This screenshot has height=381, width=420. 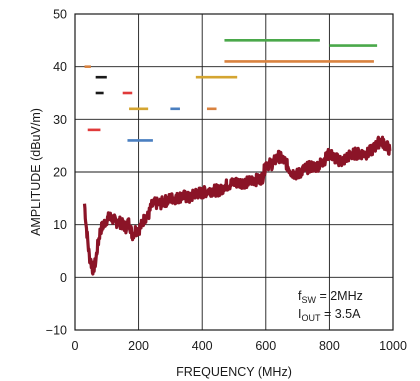 I want to click on y-tick-label: 50, so click(x=60, y=15).